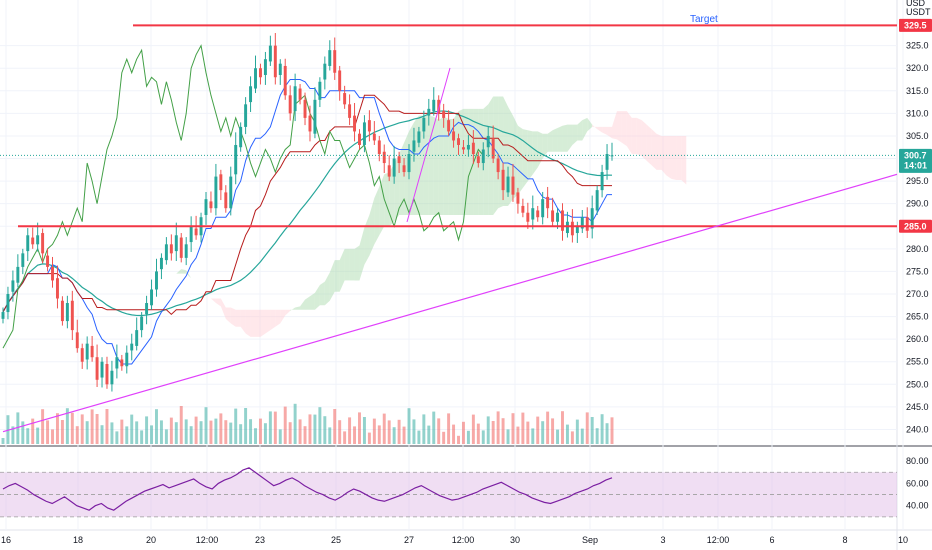 This screenshot has height=550, width=932. Describe the element at coordinates (307, 423) in the screenshot. I see `volume-bars` at that location.